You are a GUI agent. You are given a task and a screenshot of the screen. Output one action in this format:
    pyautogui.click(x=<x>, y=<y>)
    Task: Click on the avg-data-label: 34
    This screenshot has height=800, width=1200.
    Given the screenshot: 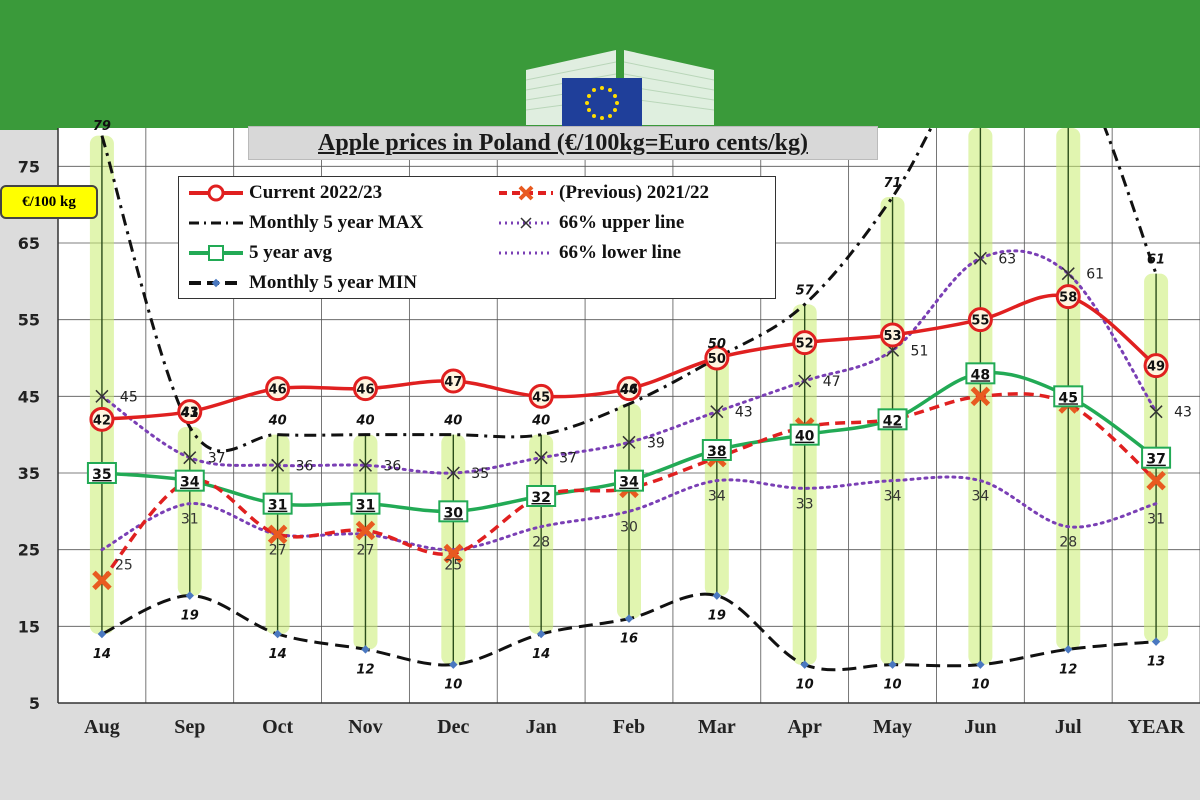 What is the action you would take?
    pyautogui.click(x=190, y=483)
    